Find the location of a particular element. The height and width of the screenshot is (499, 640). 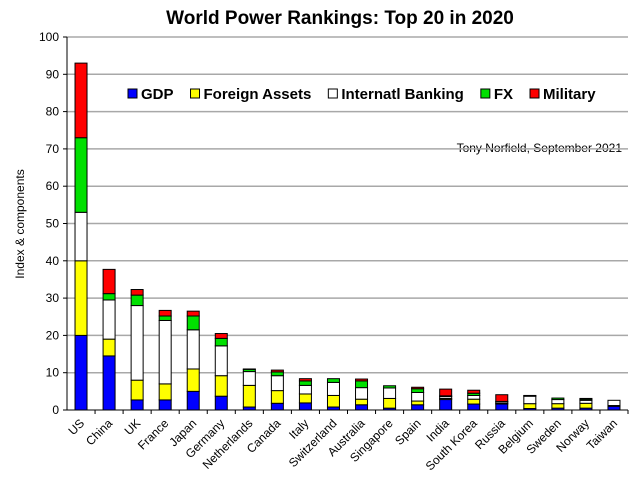

y-tick-label: 90 is located at coordinates (53, 74).